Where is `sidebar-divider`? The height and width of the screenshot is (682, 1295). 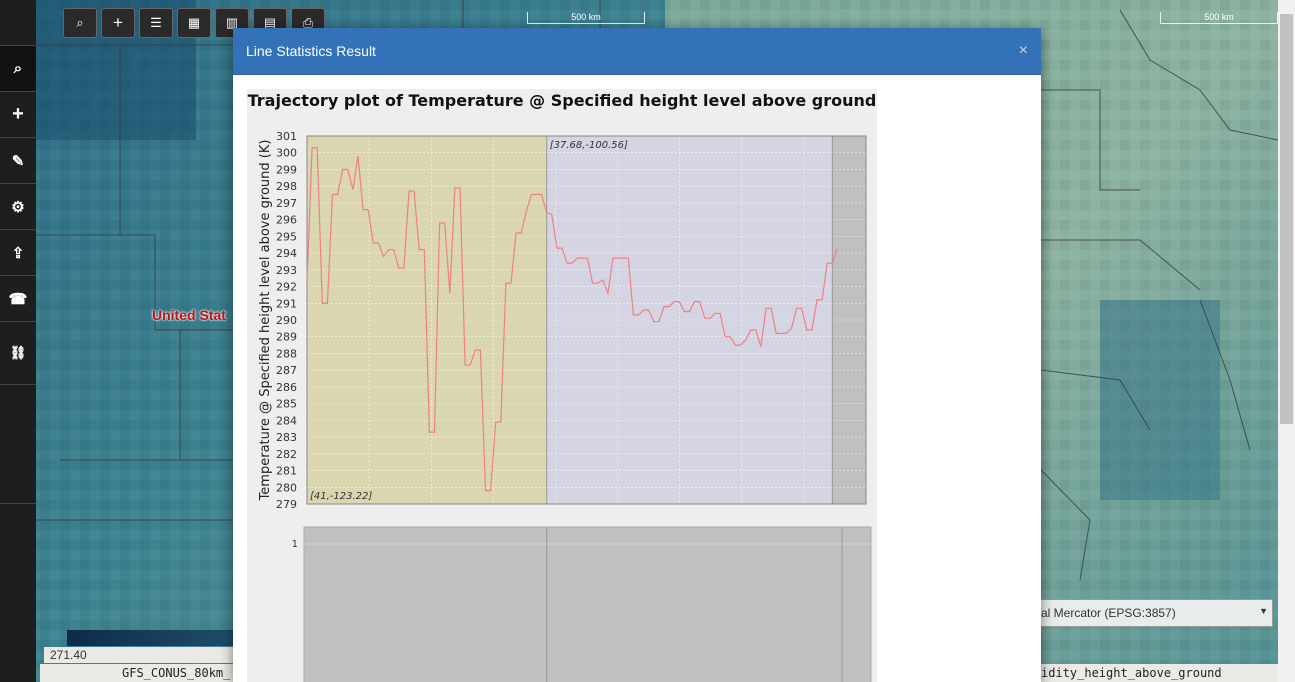
sidebar-divider is located at coordinates (18, 503).